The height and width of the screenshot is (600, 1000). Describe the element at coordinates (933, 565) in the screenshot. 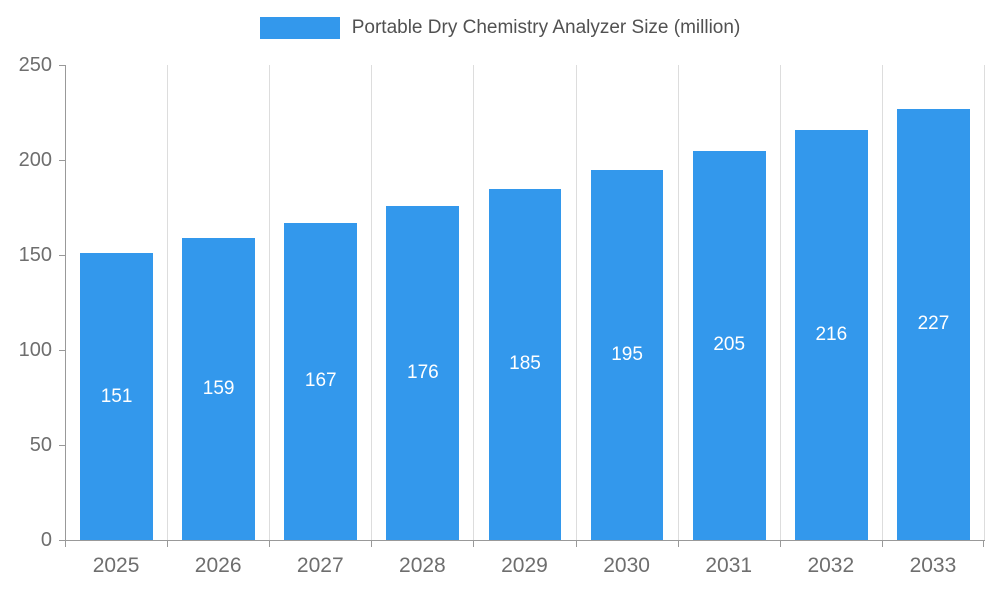

I see `x-tick-label: 2033` at that location.